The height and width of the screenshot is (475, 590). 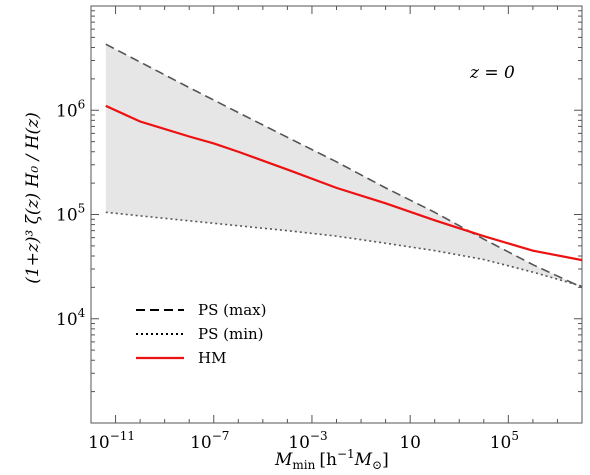 What do you see at coordinates (212, 358) in the screenshot?
I see `legend-label-2: HM` at bounding box center [212, 358].